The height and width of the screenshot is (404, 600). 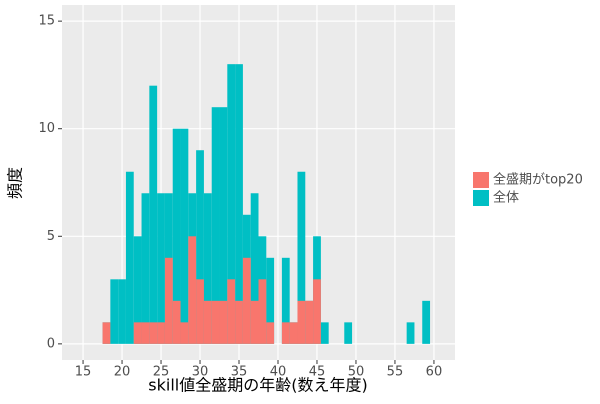 What do you see at coordinates (51, 343) in the screenshot?
I see `y-tick-label: 0` at bounding box center [51, 343].